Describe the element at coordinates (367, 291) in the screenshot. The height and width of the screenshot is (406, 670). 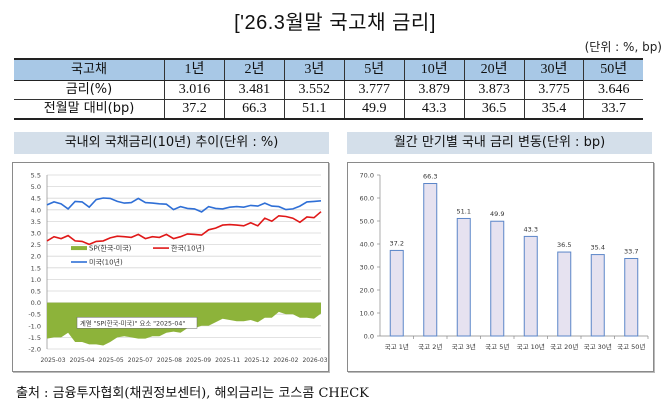
I see `y-tick-label: 20.0` at that location.